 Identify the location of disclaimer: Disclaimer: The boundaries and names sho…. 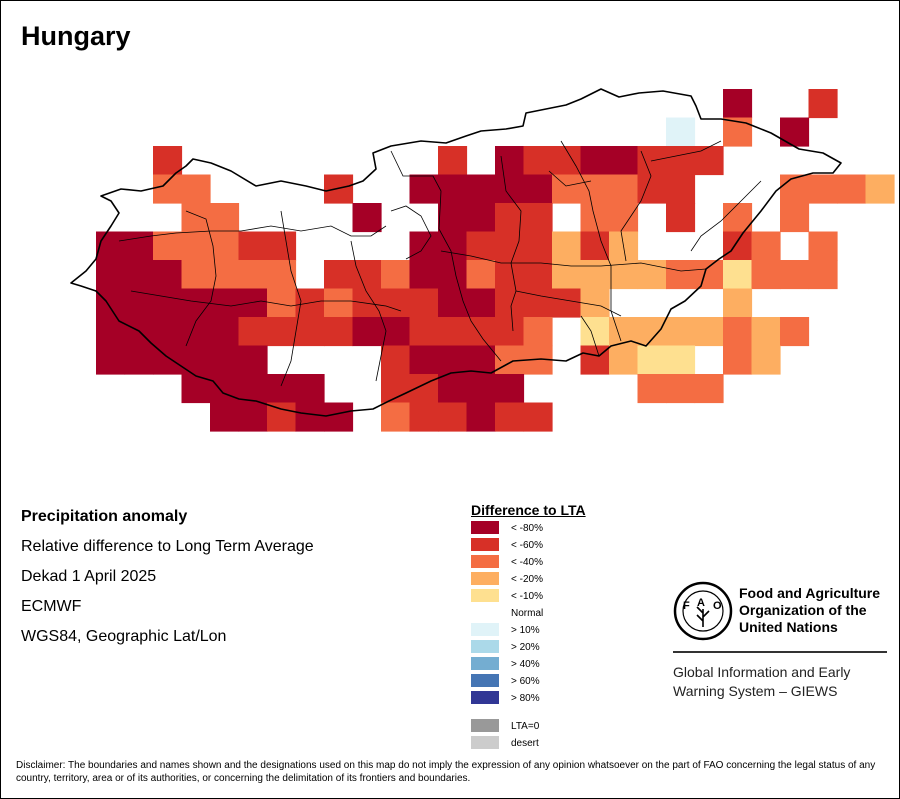
(446, 772).